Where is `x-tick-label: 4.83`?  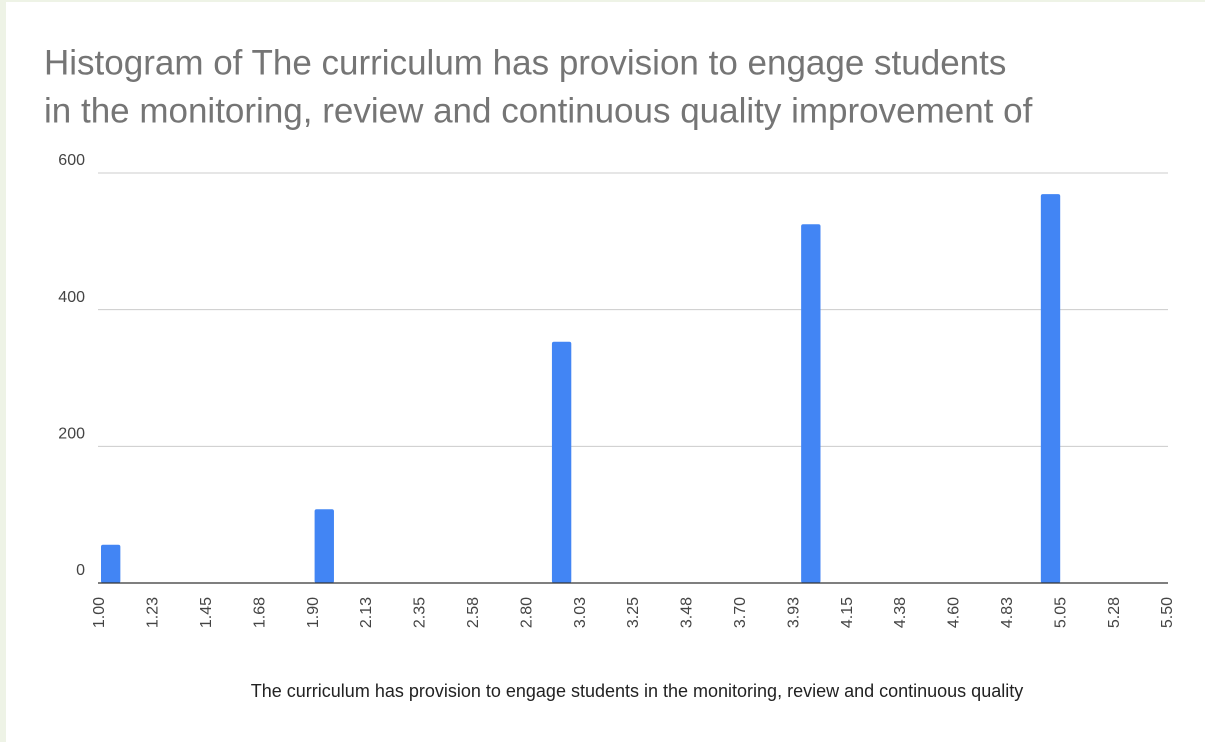 x-tick-label: 4.83 is located at coordinates (1007, 612).